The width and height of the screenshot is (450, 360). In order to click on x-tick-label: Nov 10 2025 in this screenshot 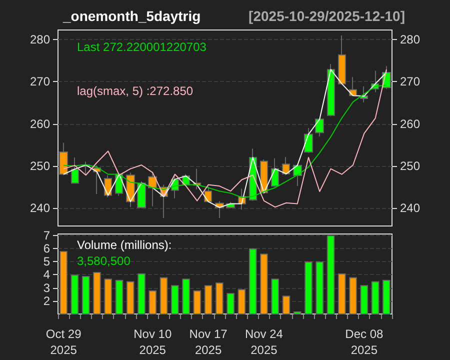, I will do `click(153, 342)`.